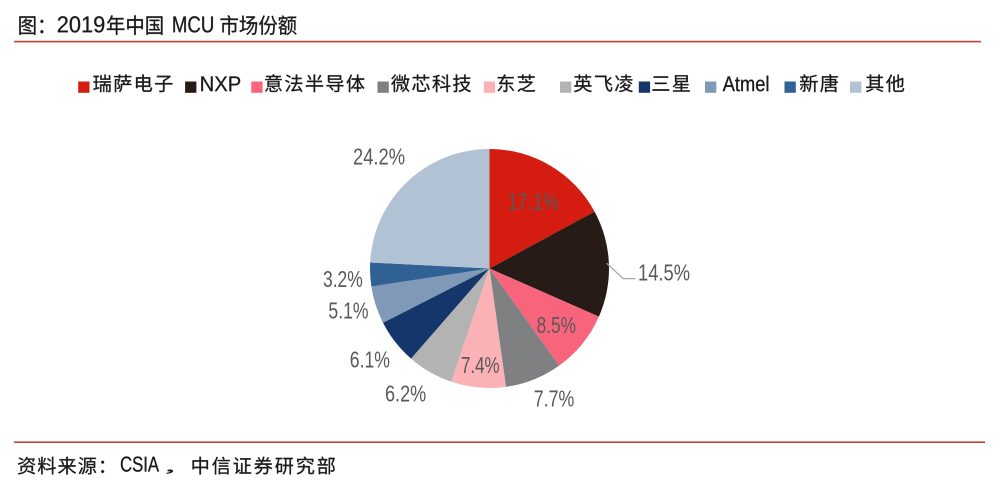  I want to click on svg-text: 24.2%, so click(379, 157).